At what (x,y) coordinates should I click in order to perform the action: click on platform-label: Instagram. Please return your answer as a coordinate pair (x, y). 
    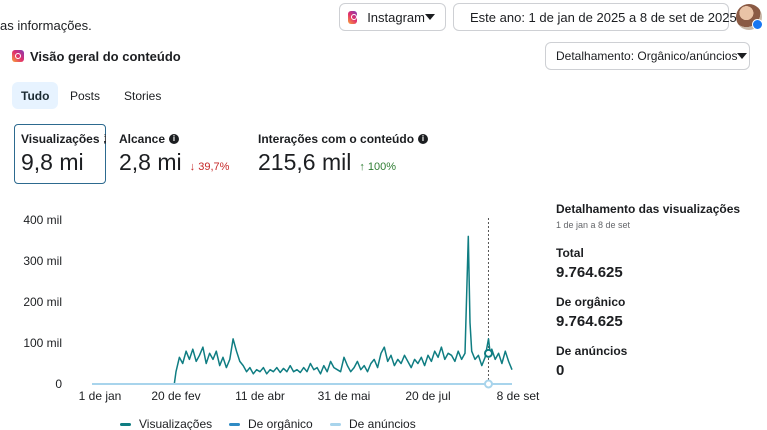
    Looking at the image, I should click on (396, 17).